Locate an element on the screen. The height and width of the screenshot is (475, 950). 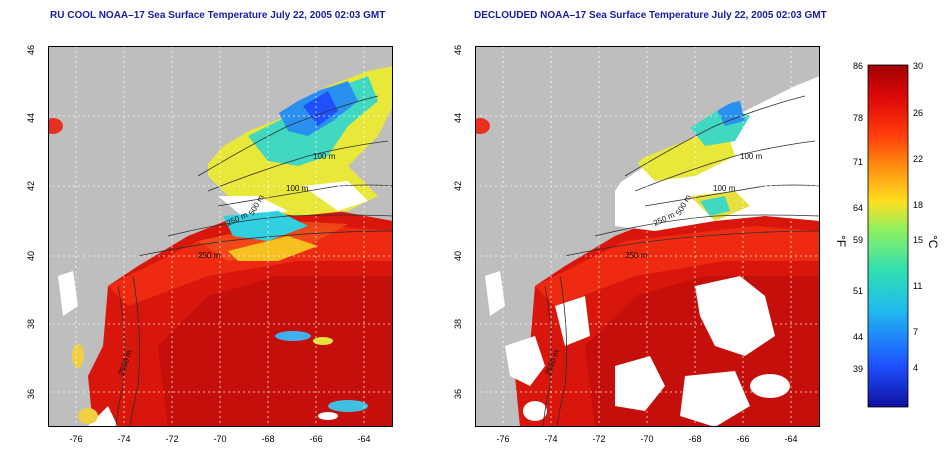
fahrenheit-tick: 51 is located at coordinates (858, 291).